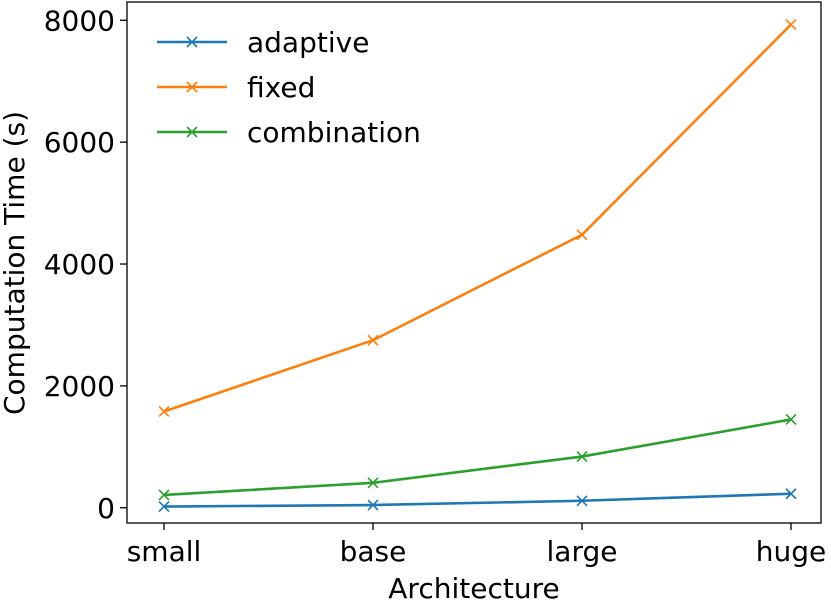  Describe the element at coordinates (582, 551) in the screenshot. I see `x-tick-label: large` at that location.